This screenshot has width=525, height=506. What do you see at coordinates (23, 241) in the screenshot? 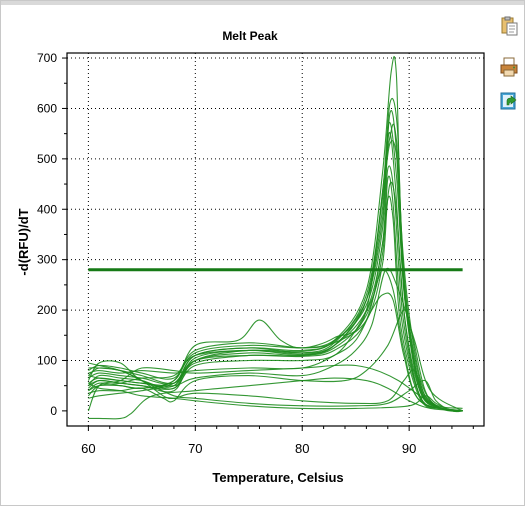
I see `y-axis-label: -d(RFU)/dT` at bounding box center [23, 241].